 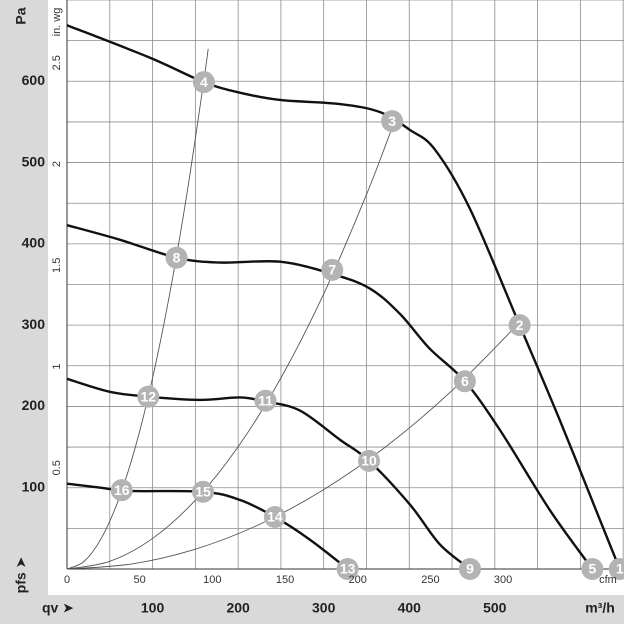 What do you see at coordinates (67, 580) in the screenshot?
I see `x2-tick-label: 0` at bounding box center [67, 580].